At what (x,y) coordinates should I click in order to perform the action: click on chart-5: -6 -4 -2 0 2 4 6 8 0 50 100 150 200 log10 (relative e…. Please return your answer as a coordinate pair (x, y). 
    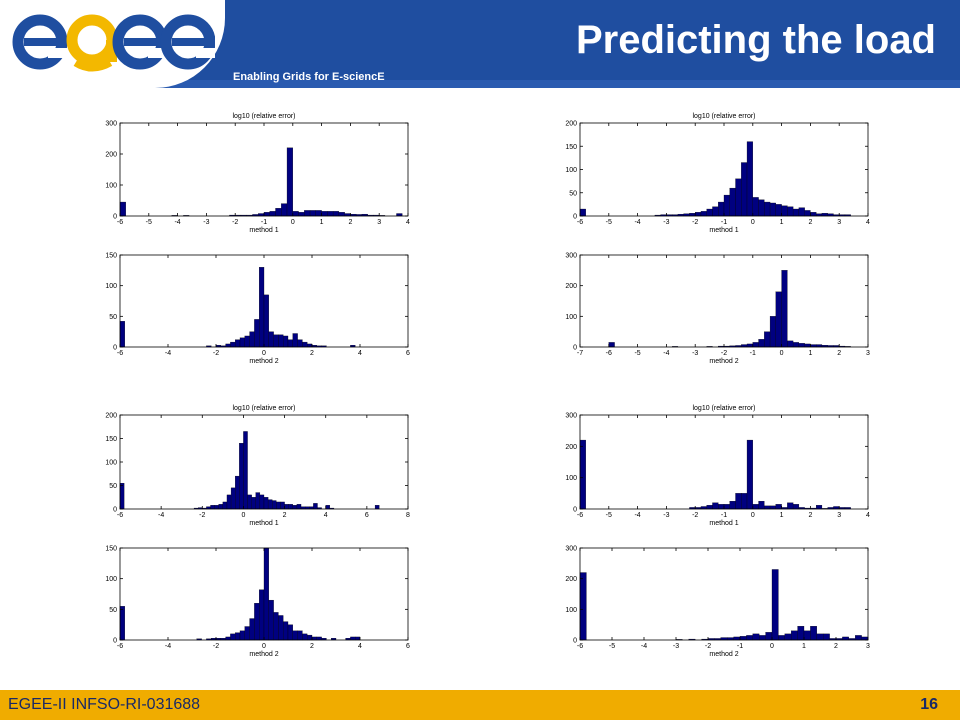
    Looking at the image, I should click on (257, 466).